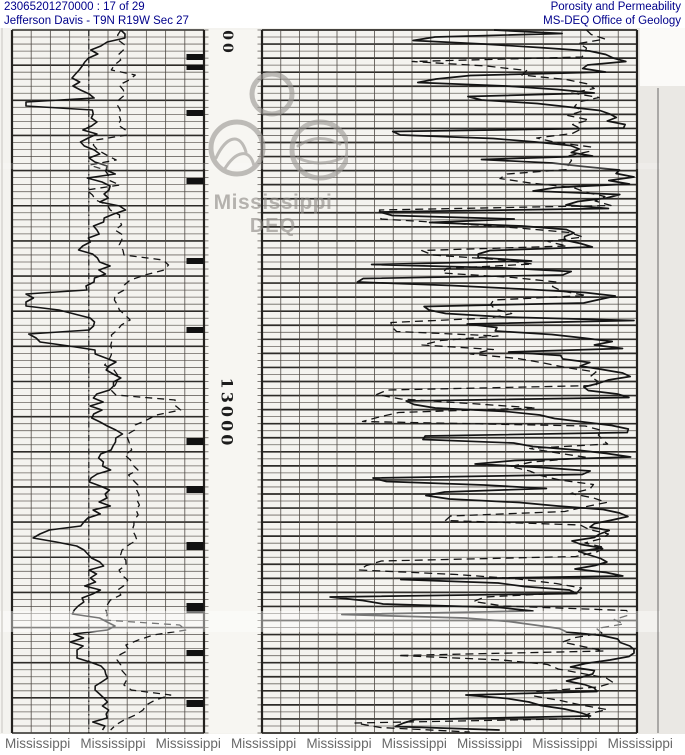  Describe the element at coordinates (96, 20) in the screenshot. I see `well-location-text: Jefferson Davis - T9N R19W Sec 27` at that location.